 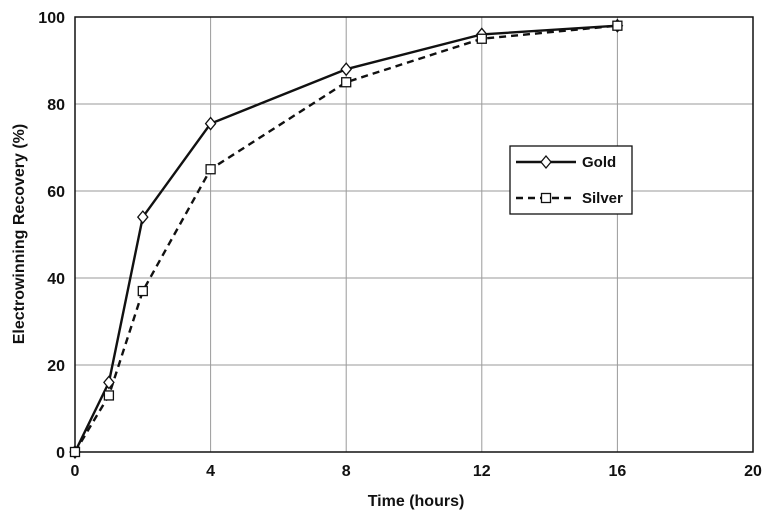 I want to click on x-tick-label: 20, so click(x=753, y=471).